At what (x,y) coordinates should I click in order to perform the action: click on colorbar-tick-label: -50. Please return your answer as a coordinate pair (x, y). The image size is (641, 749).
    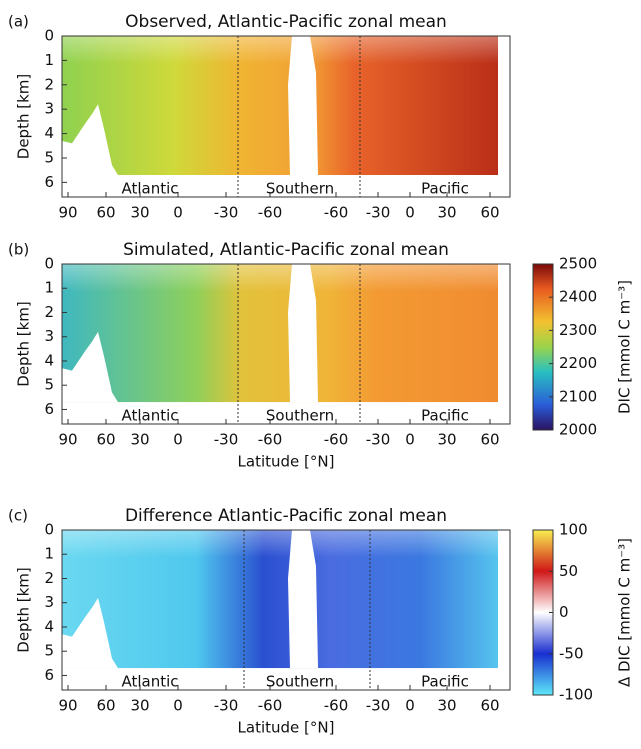
    Looking at the image, I should click on (571, 653).